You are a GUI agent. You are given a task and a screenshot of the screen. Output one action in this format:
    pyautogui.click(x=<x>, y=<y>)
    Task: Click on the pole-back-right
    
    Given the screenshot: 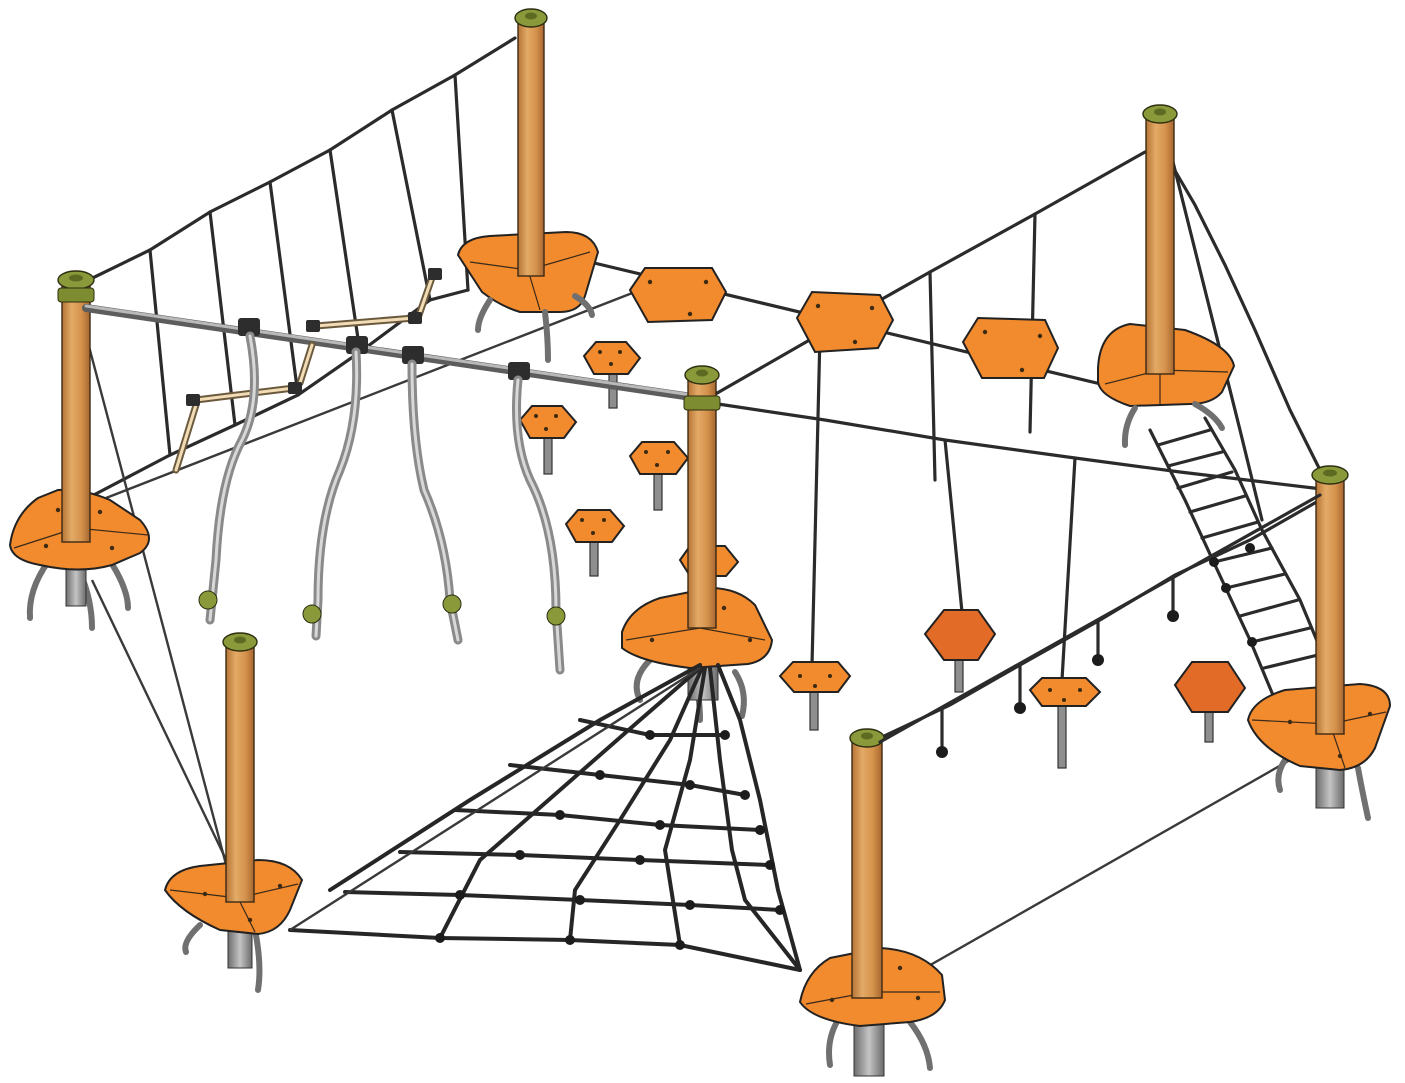 What is the action you would take?
    pyautogui.click(x=1166, y=276)
    